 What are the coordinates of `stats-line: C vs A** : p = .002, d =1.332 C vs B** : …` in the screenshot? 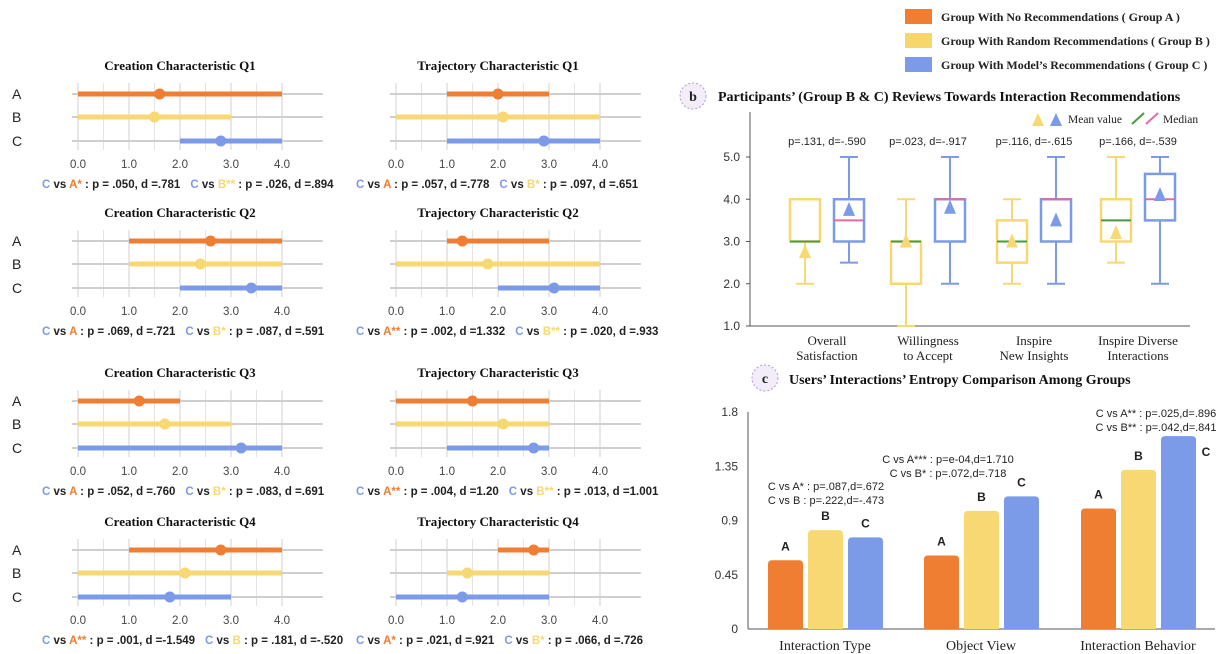 It's located at (507, 332).